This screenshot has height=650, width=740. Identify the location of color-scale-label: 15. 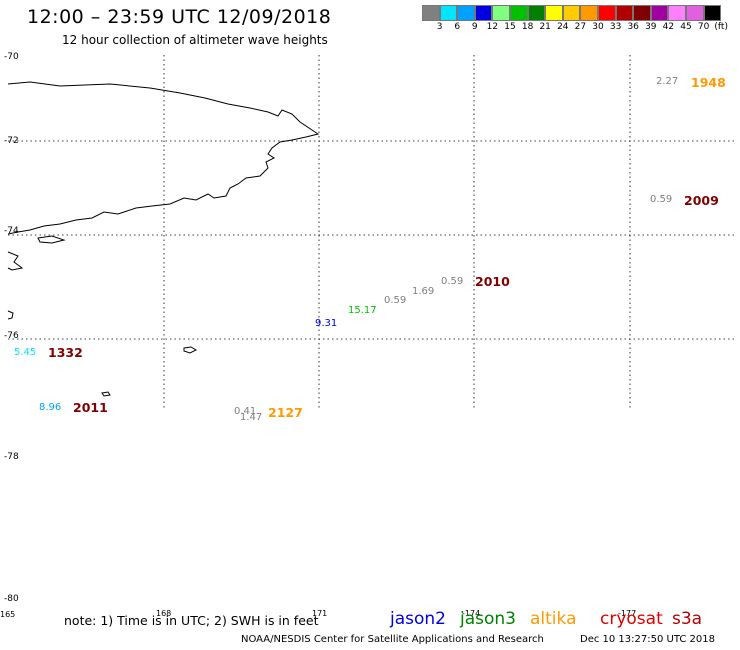
(510, 27).